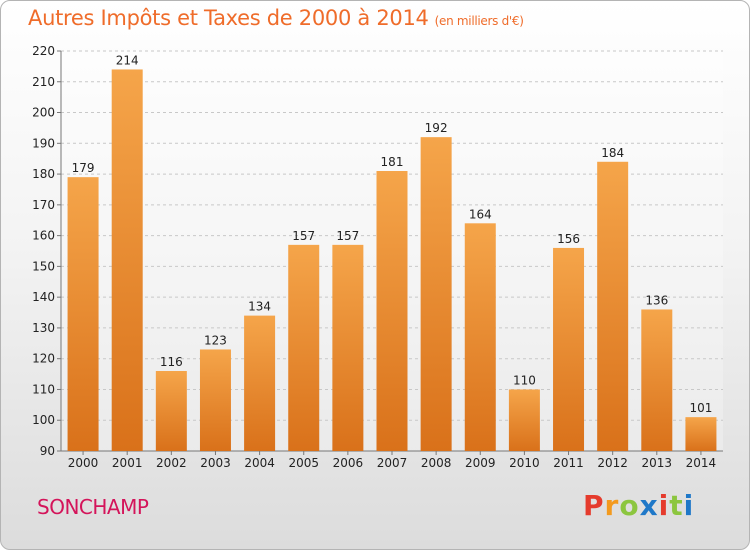 Image resolution: width=750 pixels, height=550 pixels. I want to click on bar-value-label: 192, so click(436, 128).